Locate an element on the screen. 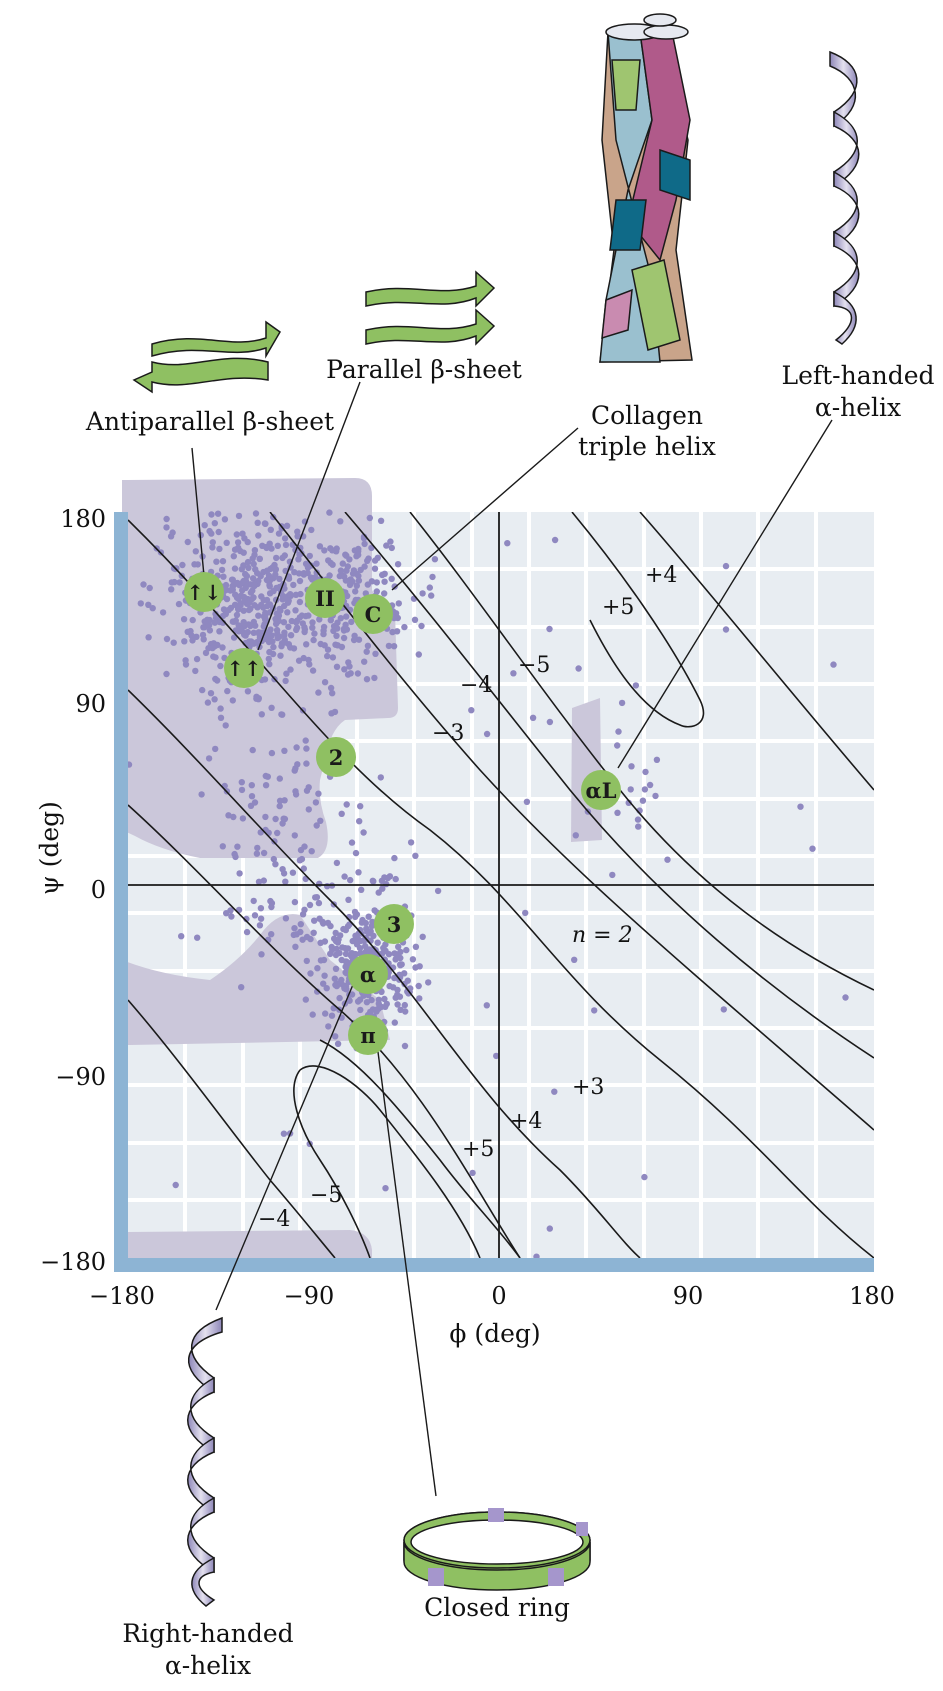 This screenshot has width=943, height=1691. label-collagen-2: triple helix is located at coordinates (647, 446).